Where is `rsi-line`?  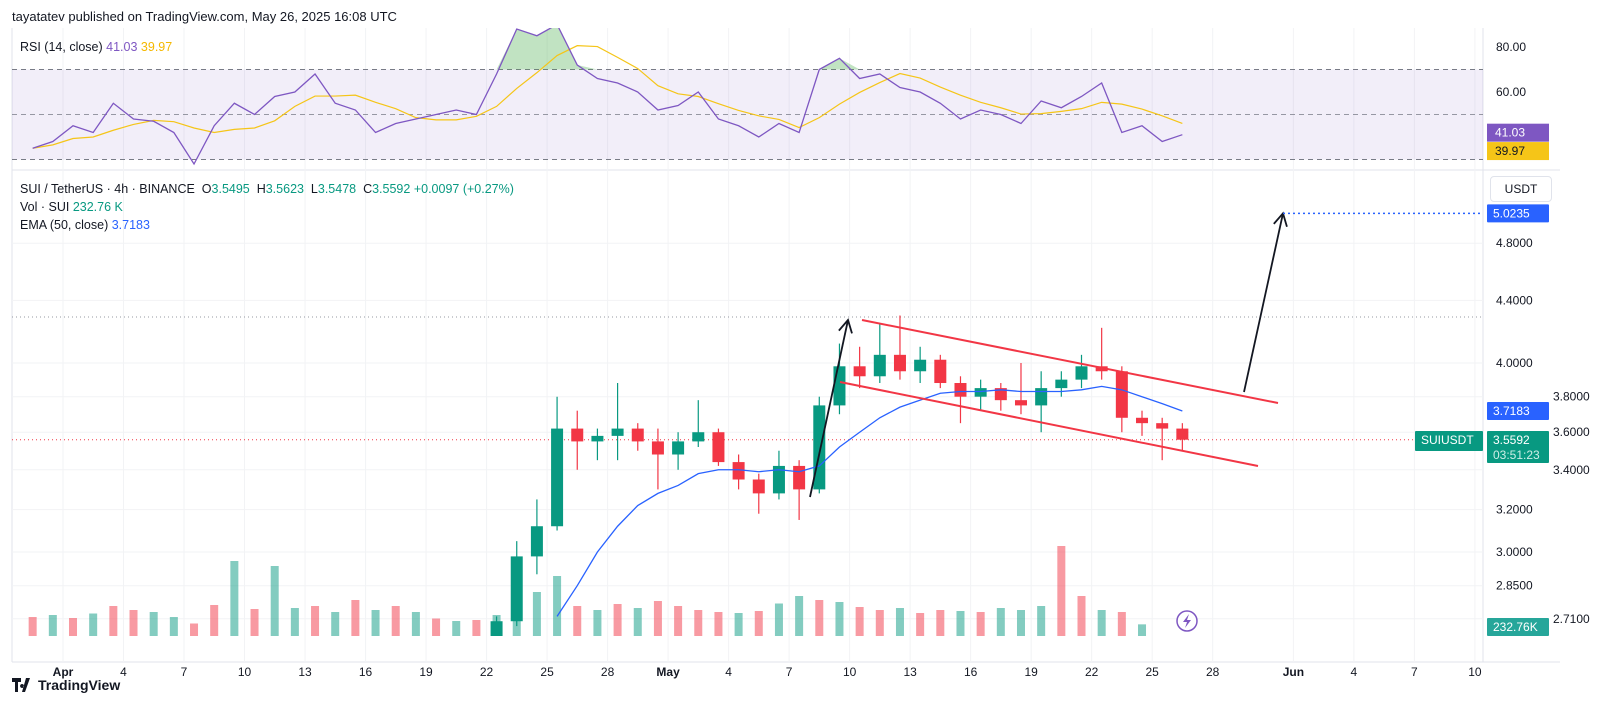 rsi-line is located at coordinates (607, 97).